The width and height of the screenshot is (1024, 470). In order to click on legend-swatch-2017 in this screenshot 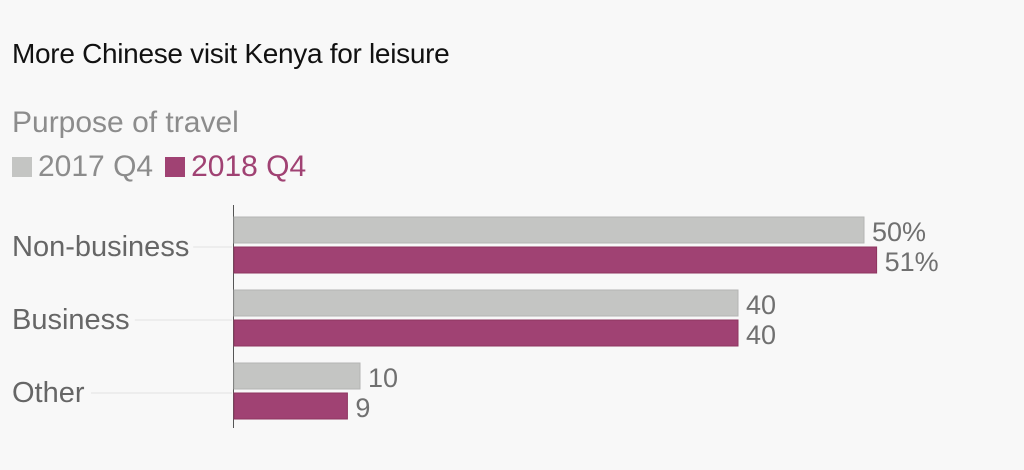, I will do `click(22, 167)`.